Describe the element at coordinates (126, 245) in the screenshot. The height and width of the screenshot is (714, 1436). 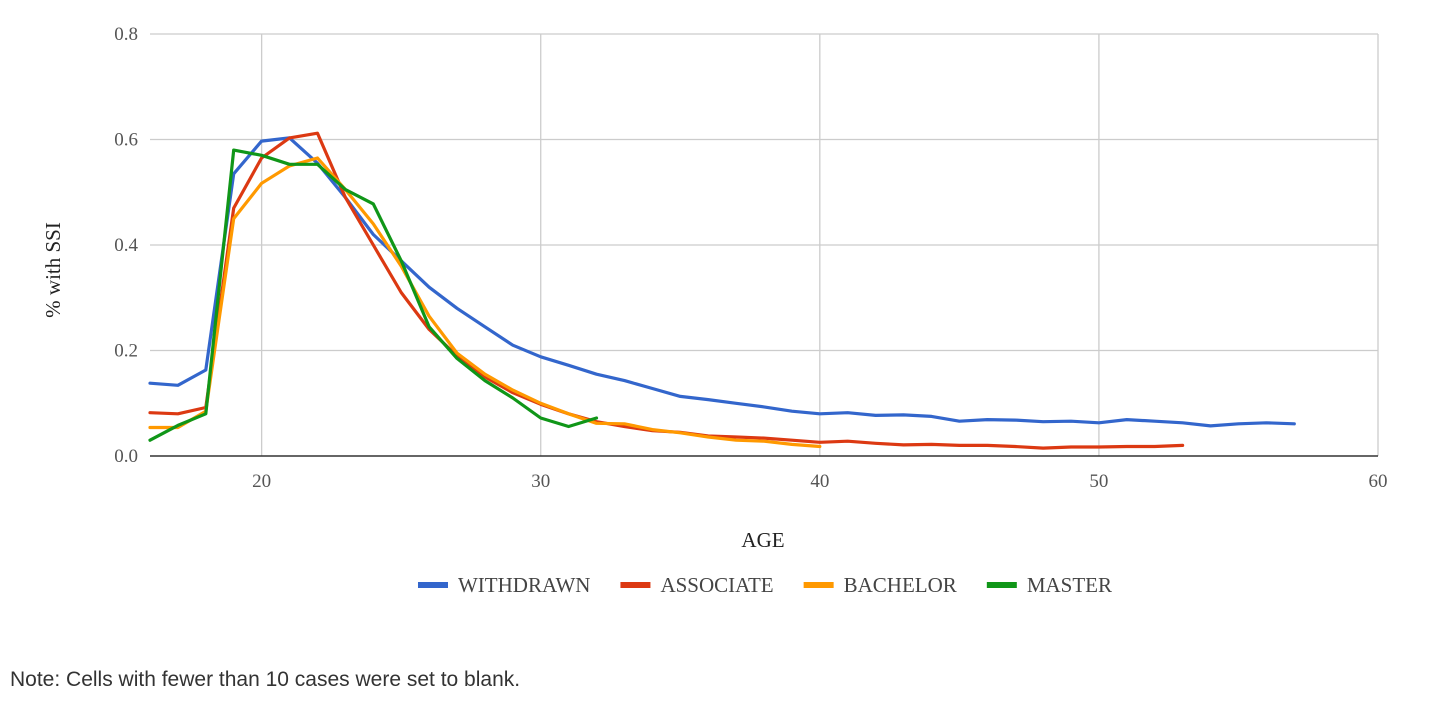
I see `y-tick-label: 0.4` at that location.